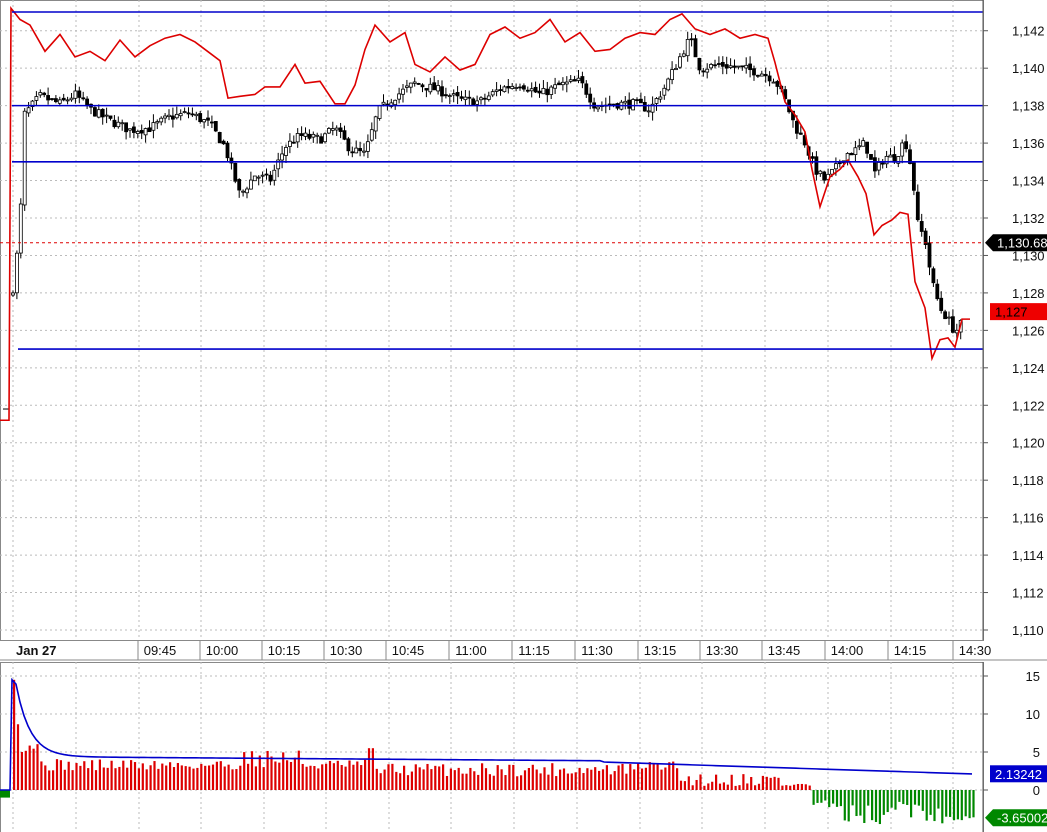 Image resolution: width=1047 pixels, height=832 pixels. I want to click on time-tick-label: 13:30, so click(722, 650).